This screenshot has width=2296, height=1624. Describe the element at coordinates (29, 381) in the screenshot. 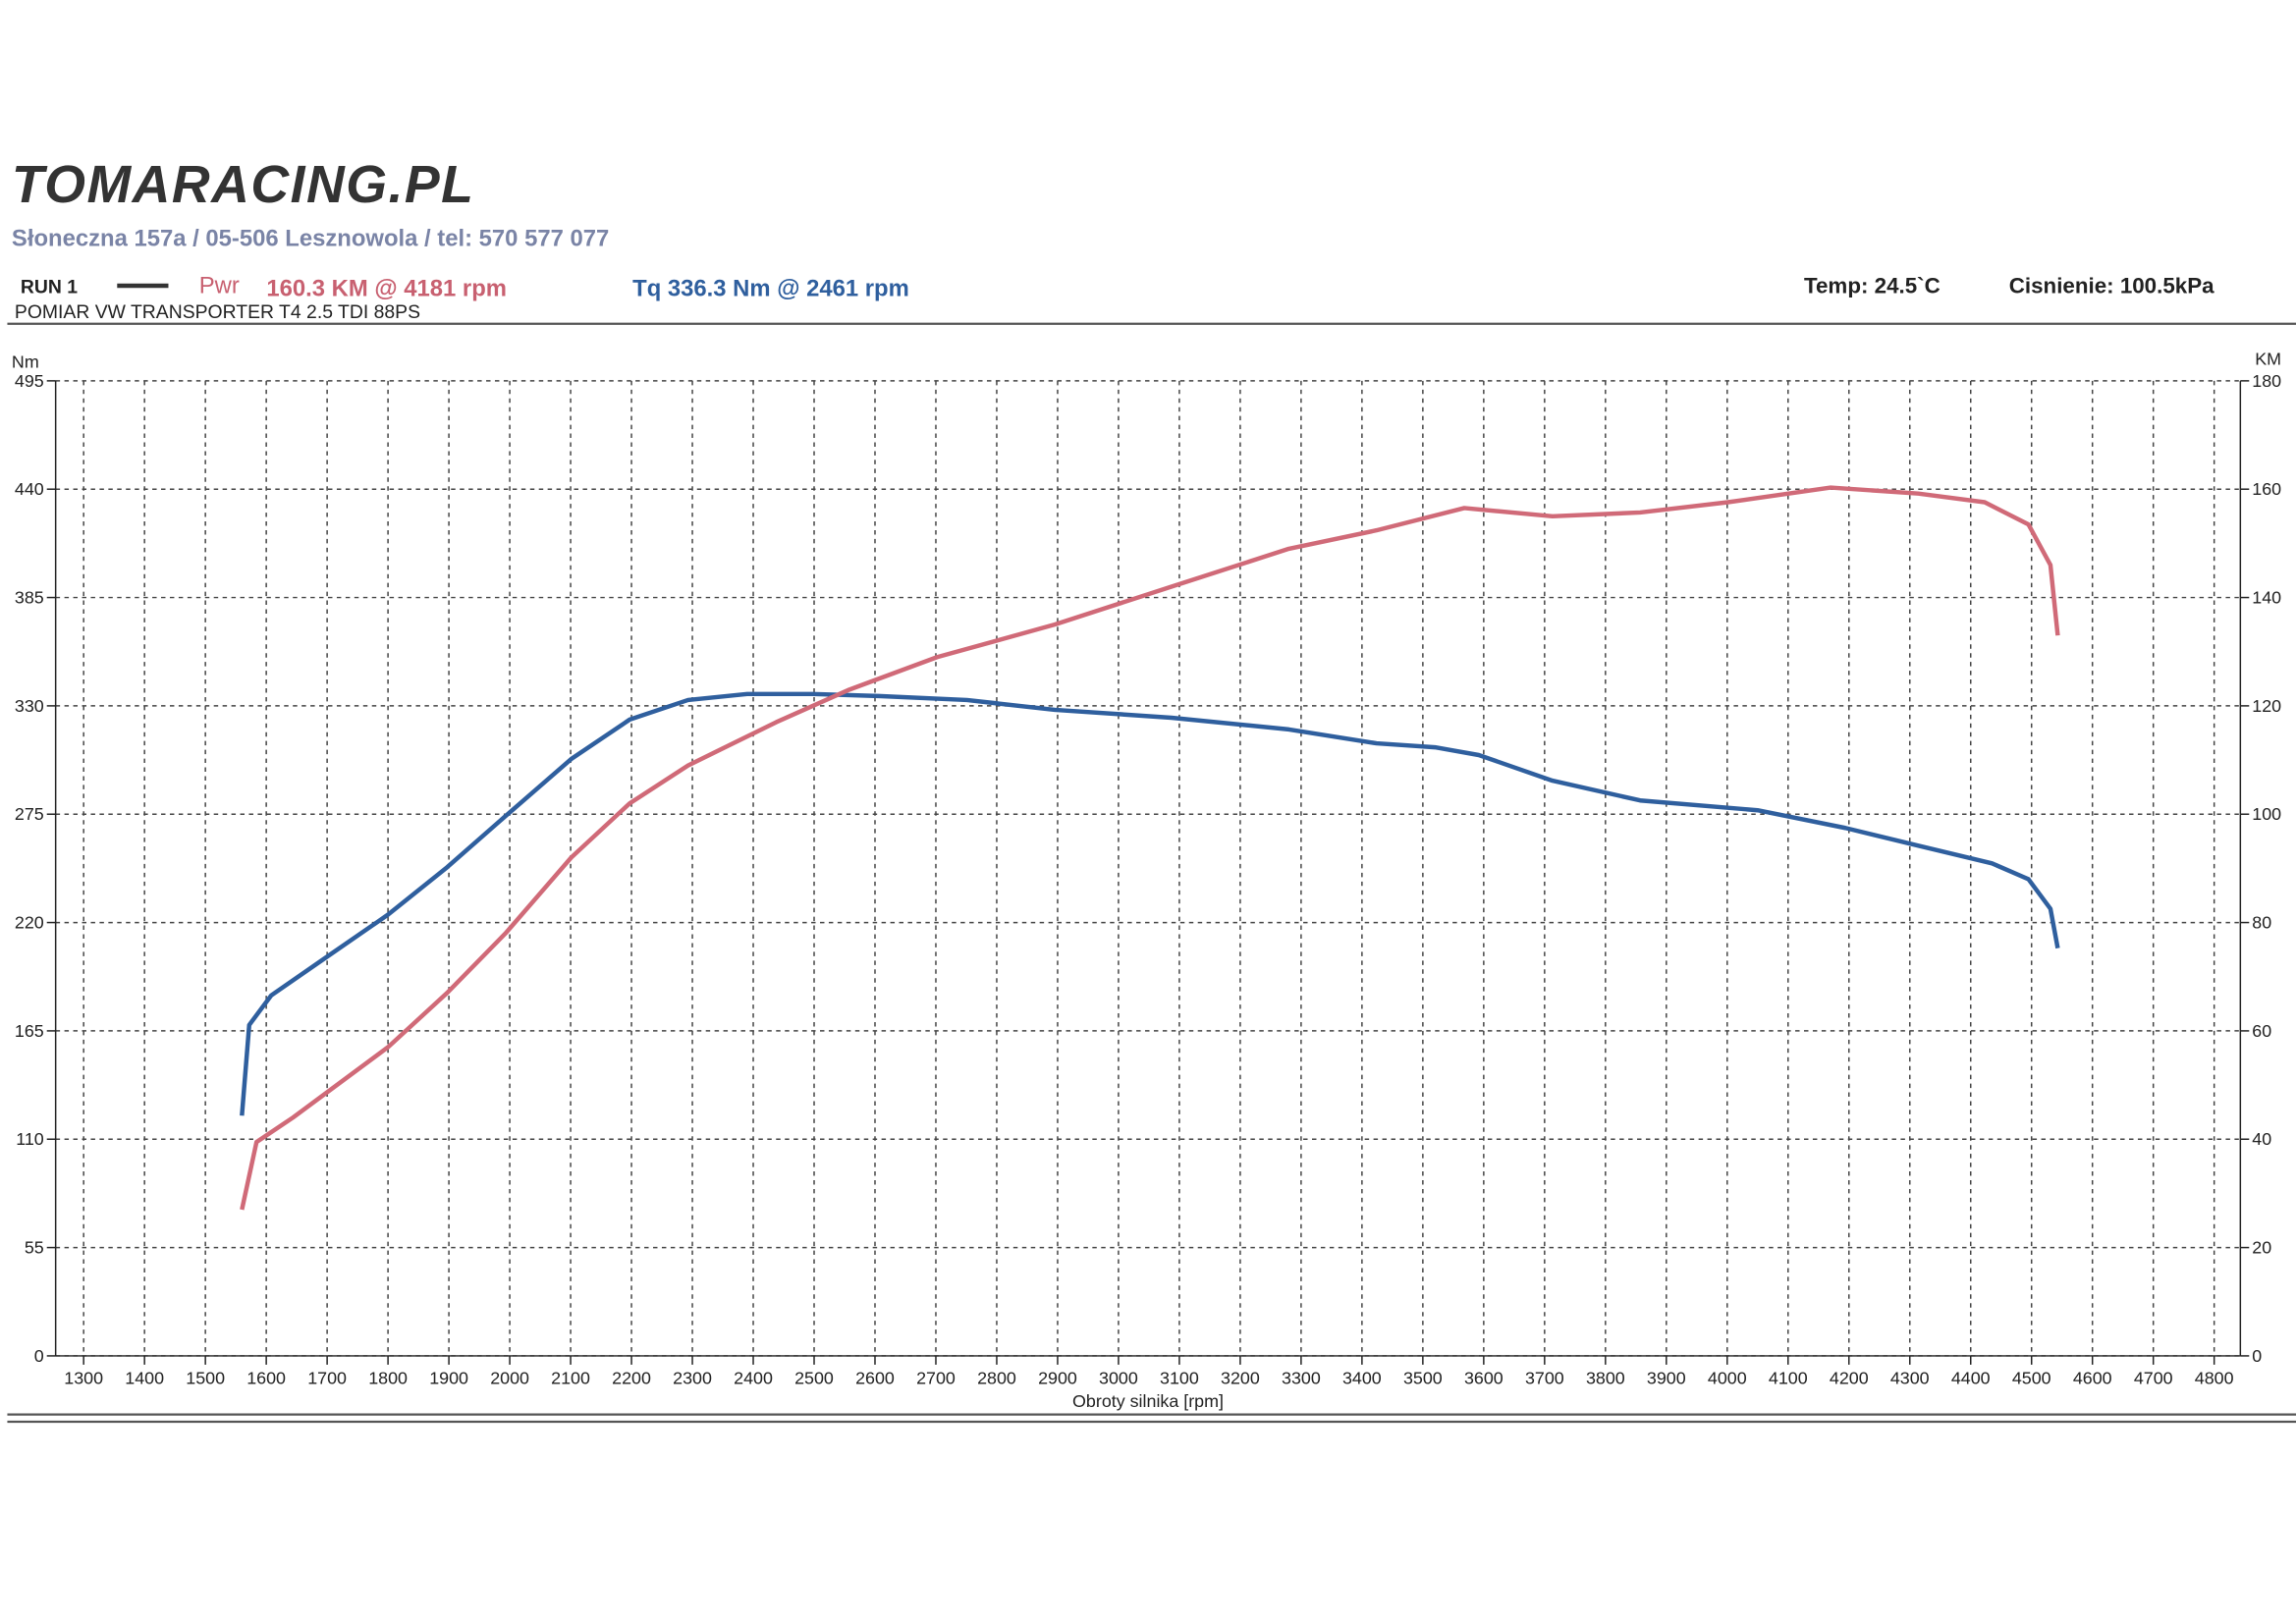

I see `y-tick-label: 495` at that location.